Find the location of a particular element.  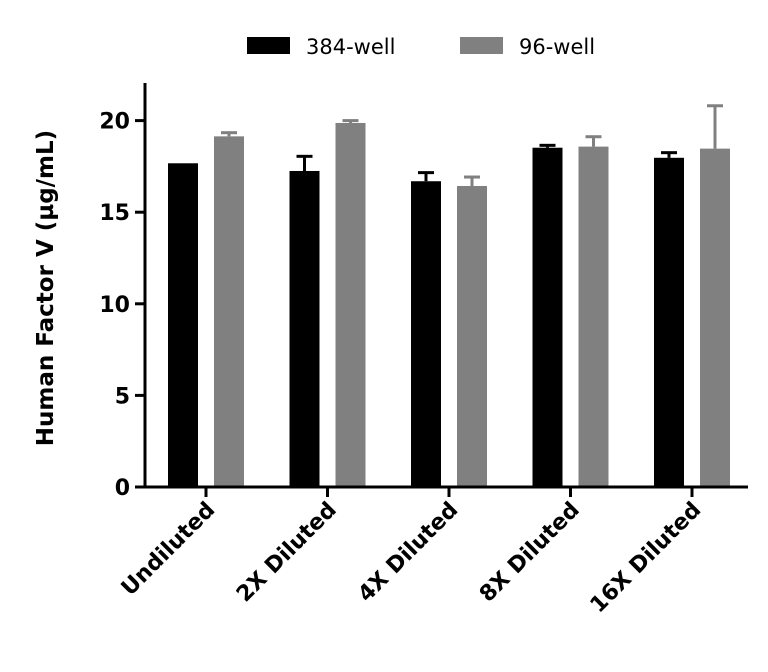

y-tick-label: 5 is located at coordinates (122, 396).